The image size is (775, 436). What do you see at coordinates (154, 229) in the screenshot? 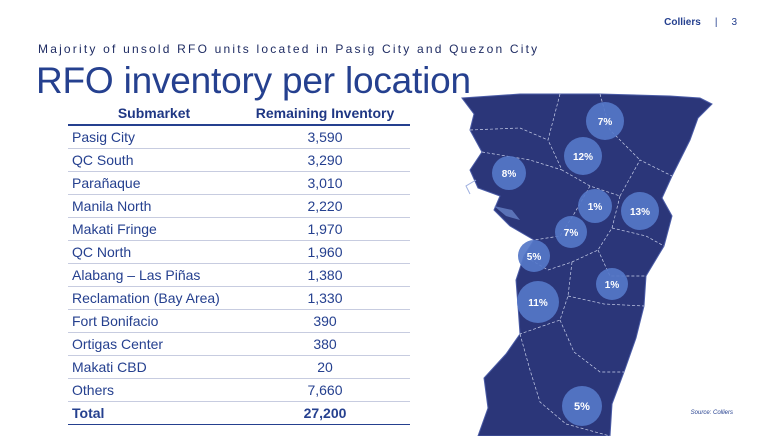
I see `submarket-cell: Makati Fringe` at bounding box center [154, 229].